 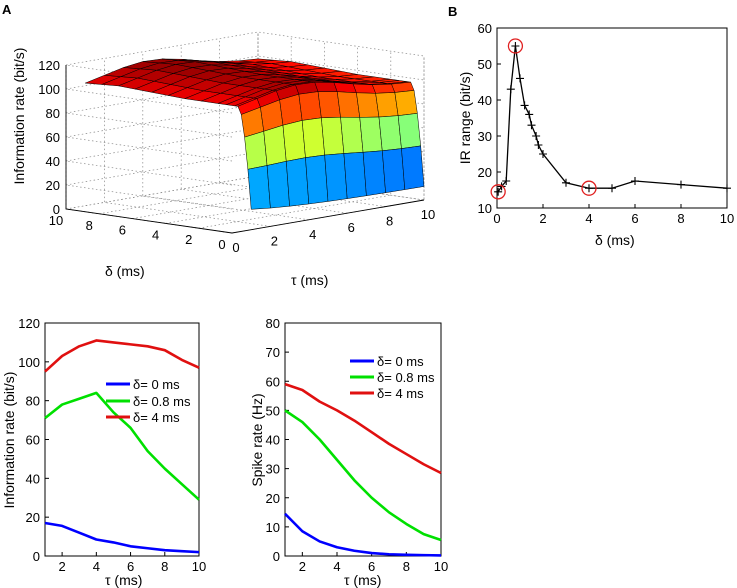 What do you see at coordinates (273, 440) in the screenshot?
I see `spk-y-tick-label: 40` at bounding box center [273, 440].